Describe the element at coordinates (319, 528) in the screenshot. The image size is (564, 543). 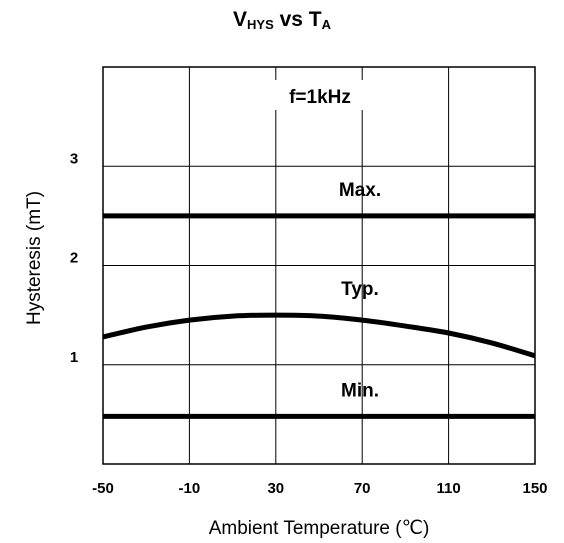
I see `x-axis-label: Ambient Temperature (℃)` at that location.